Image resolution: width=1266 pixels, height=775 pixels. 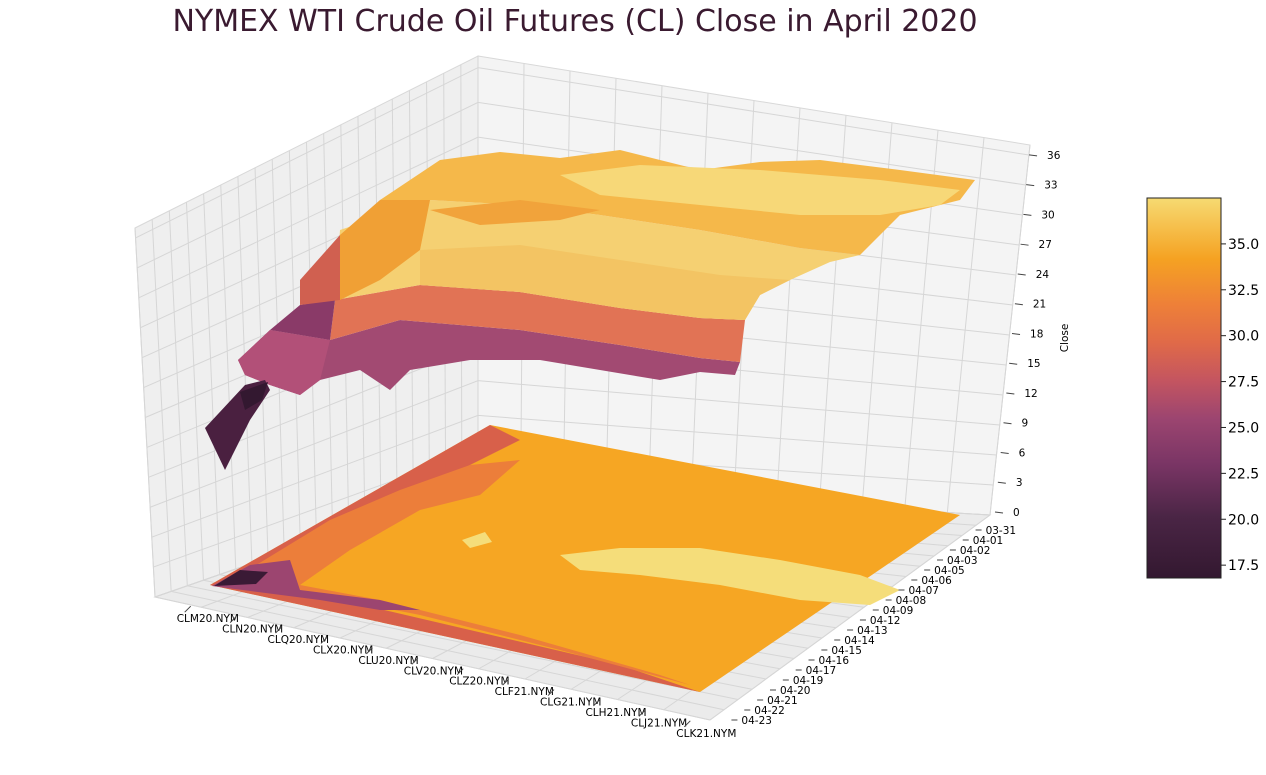 What do you see at coordinates (1243, 428) in the screenshot?
I see `colorbar-tick-label: 25.0` at bounding box center [1243, 428].